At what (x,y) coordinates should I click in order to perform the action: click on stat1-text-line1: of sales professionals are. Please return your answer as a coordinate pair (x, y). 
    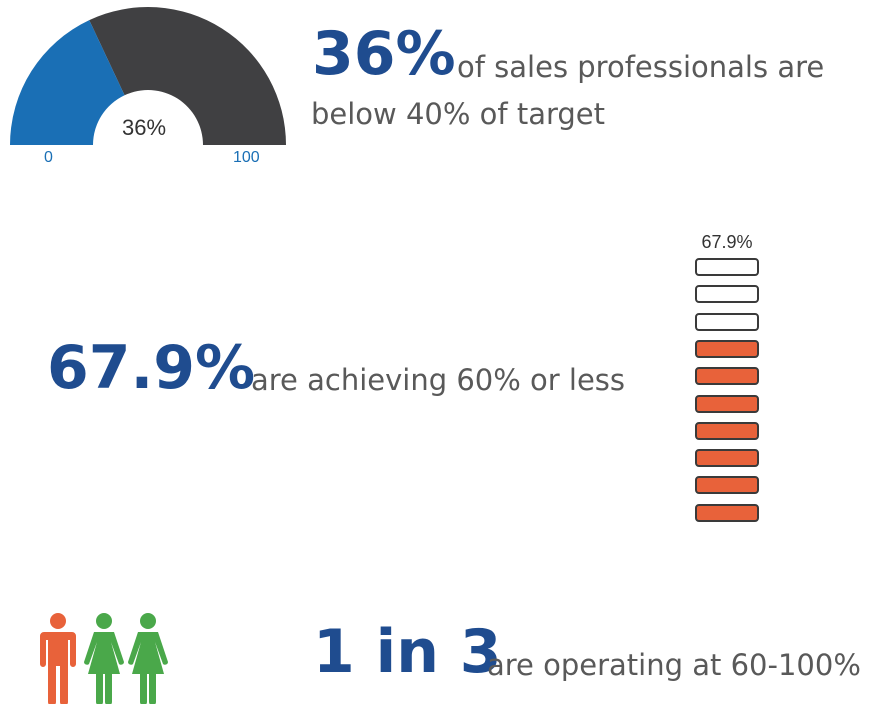
    Looking at the image, I should click on (641, 67).